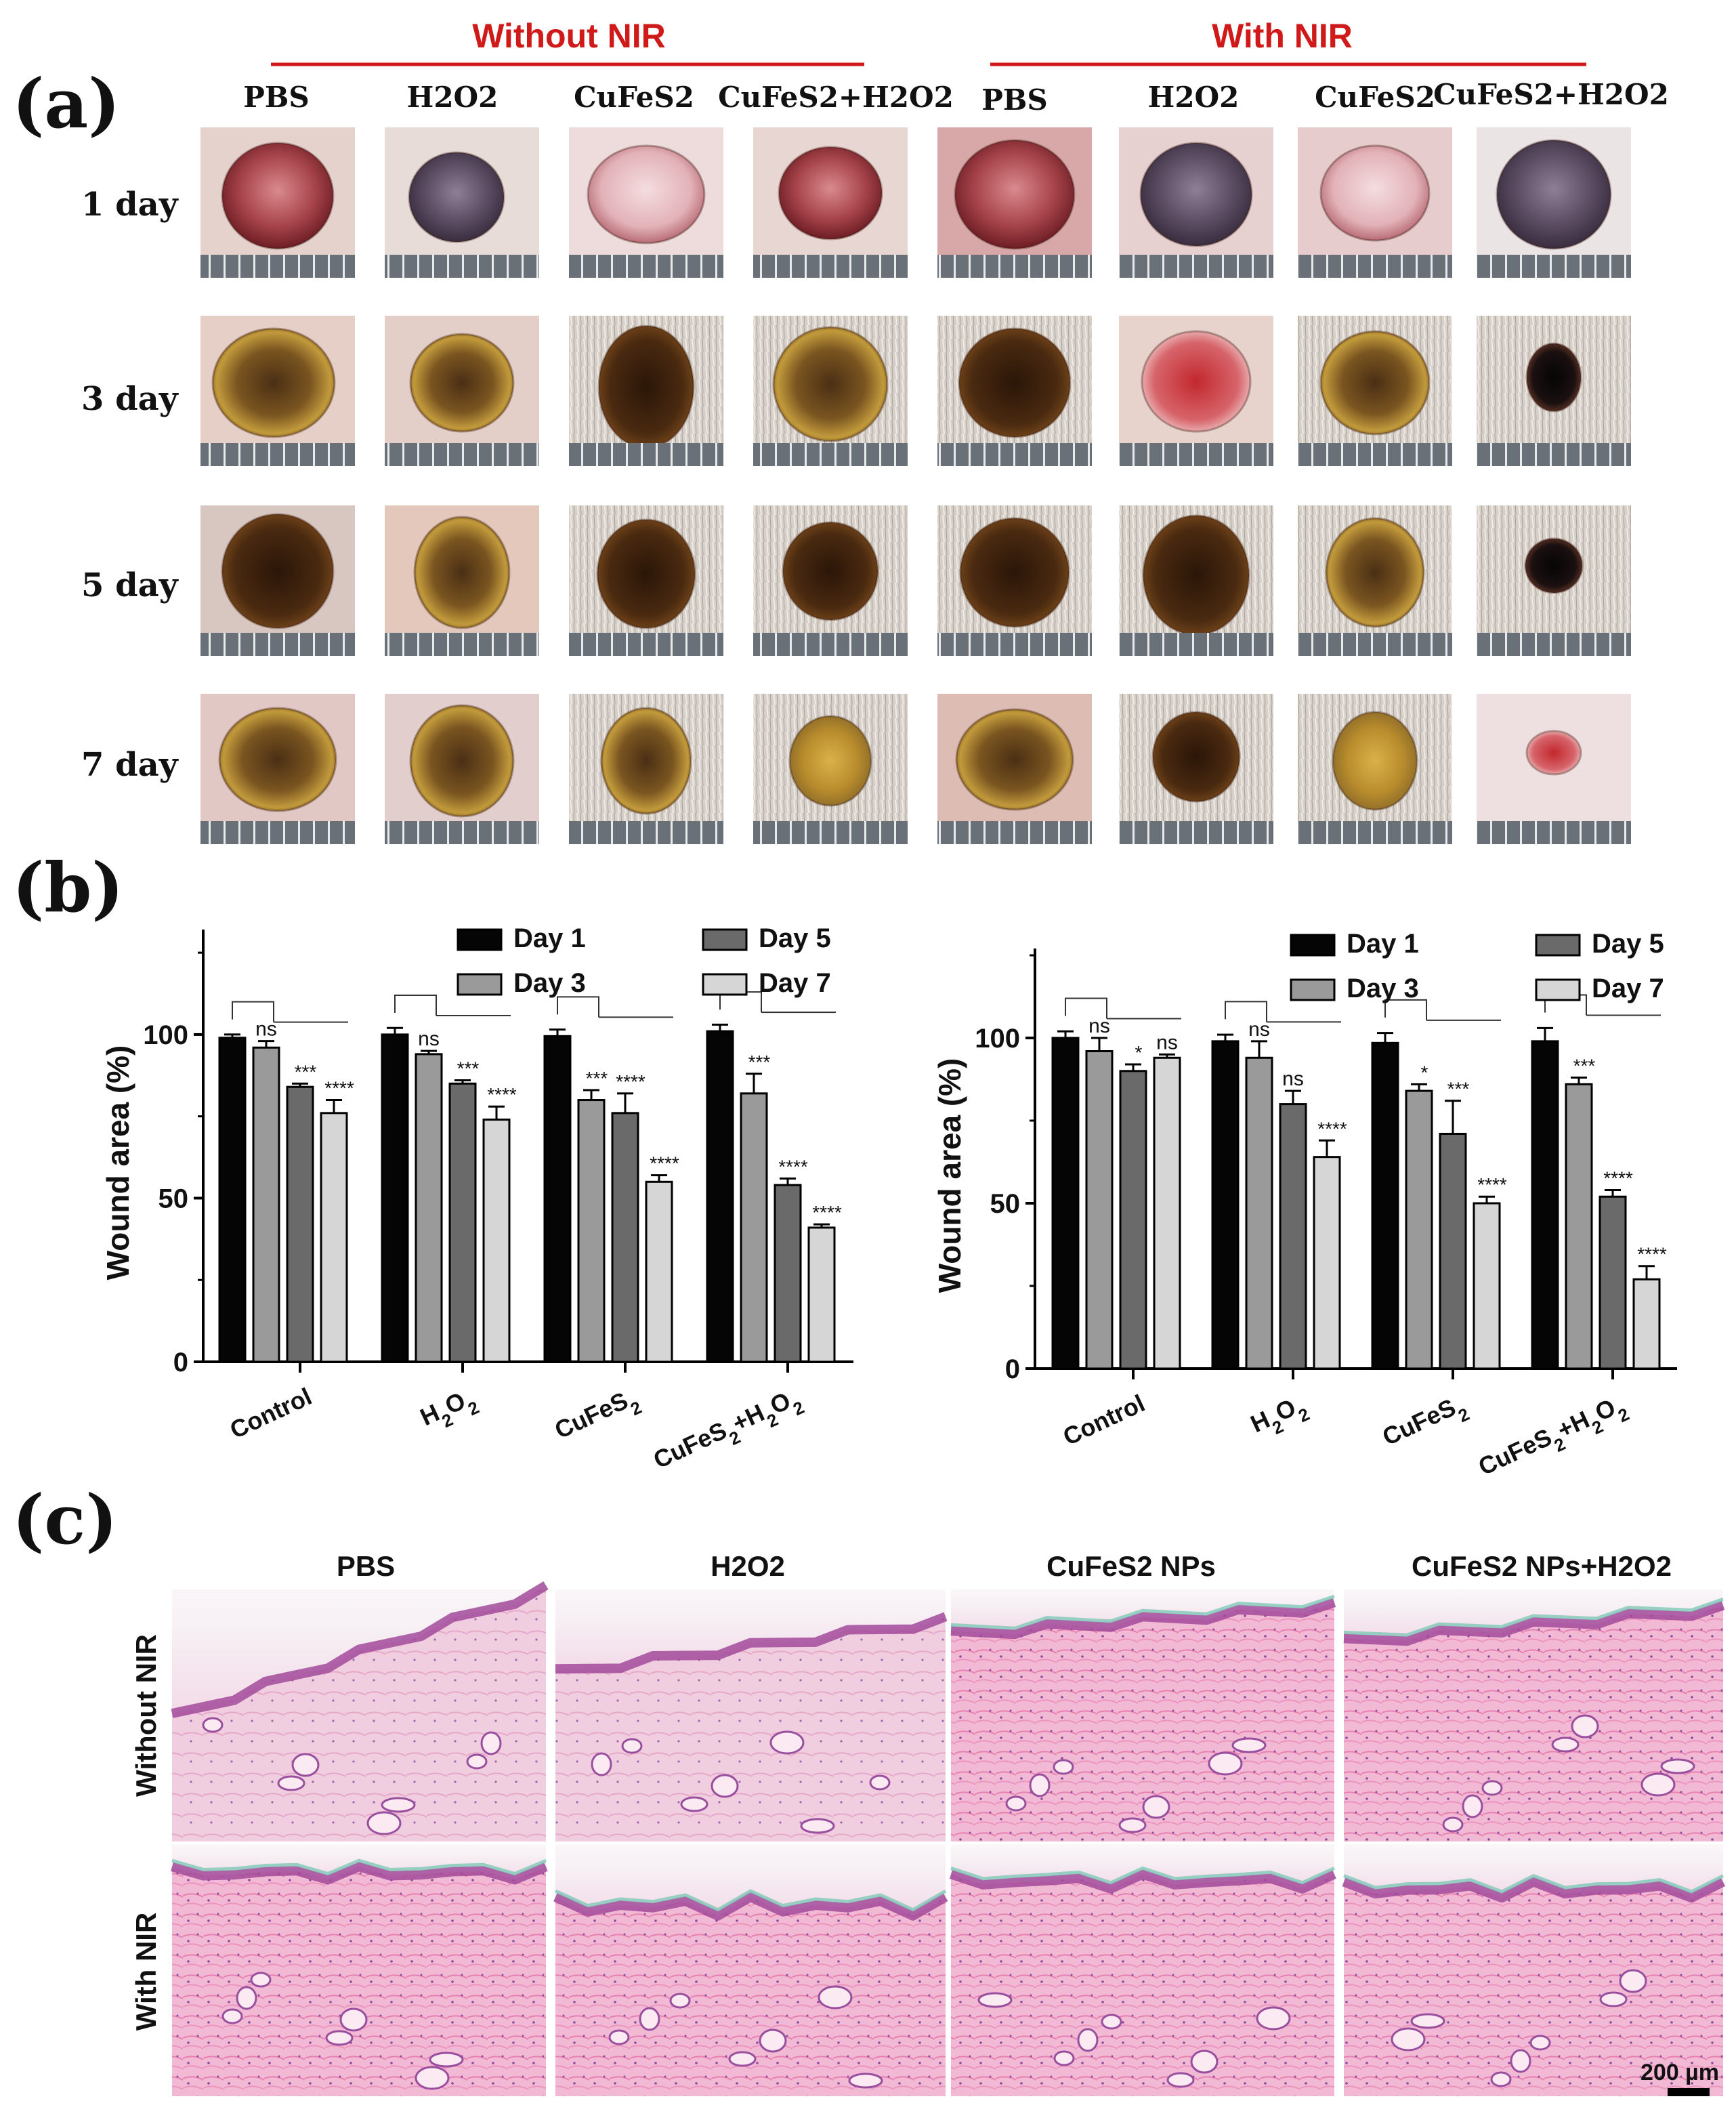  What do you see at coordinates (748, 1566) in the screenshot?
I see `histo-col-h2o2: H2O2` at bounding box center [748, 1566].